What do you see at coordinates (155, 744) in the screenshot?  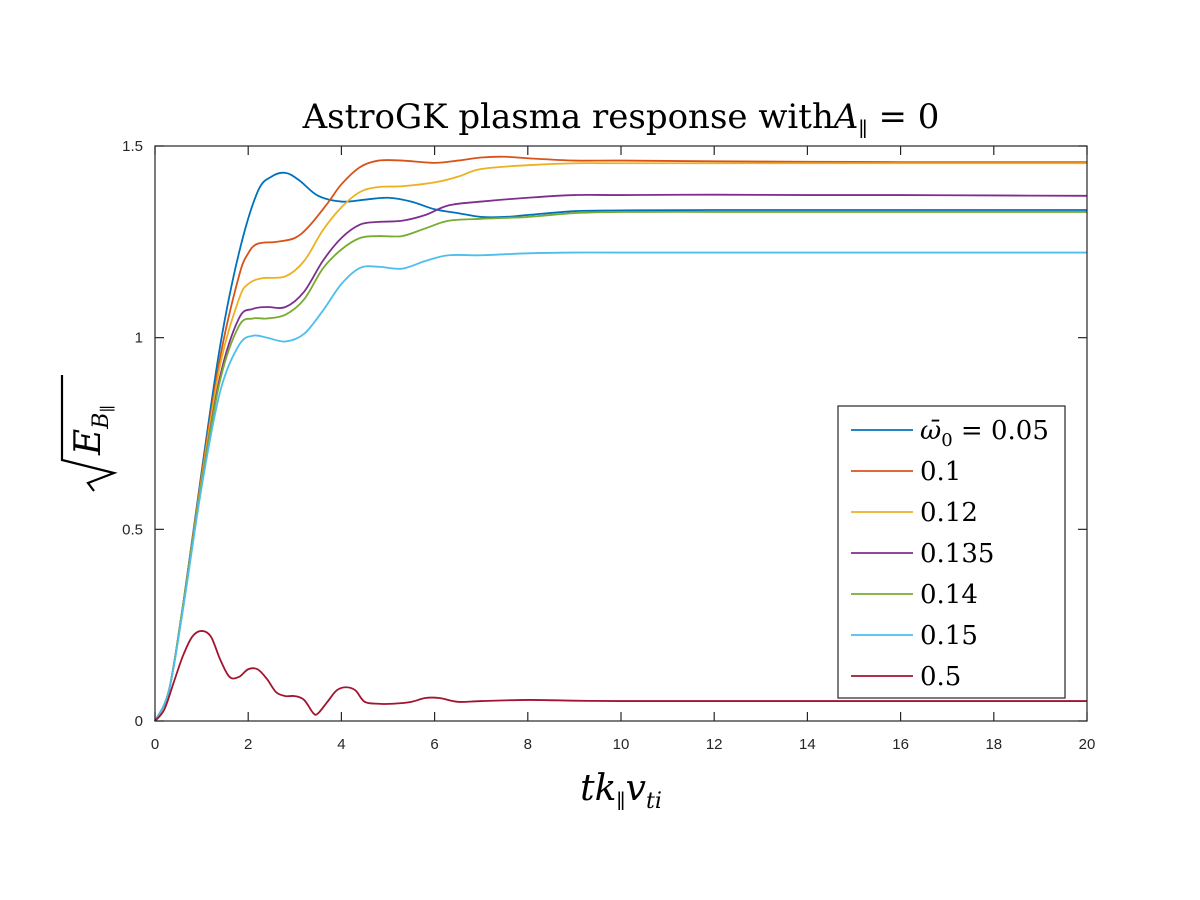 I see `x-tick-label: 0` at bounding box center [155, 744].